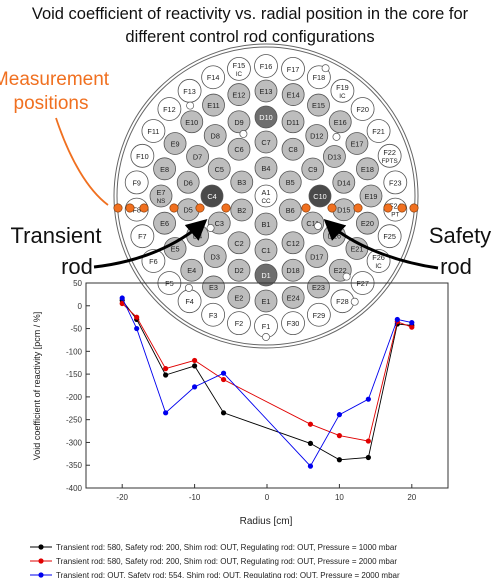  What do you see at coordinates (265, 250) in the screenshot?
I see `element-label: C1` at bounding box center [265, 250].